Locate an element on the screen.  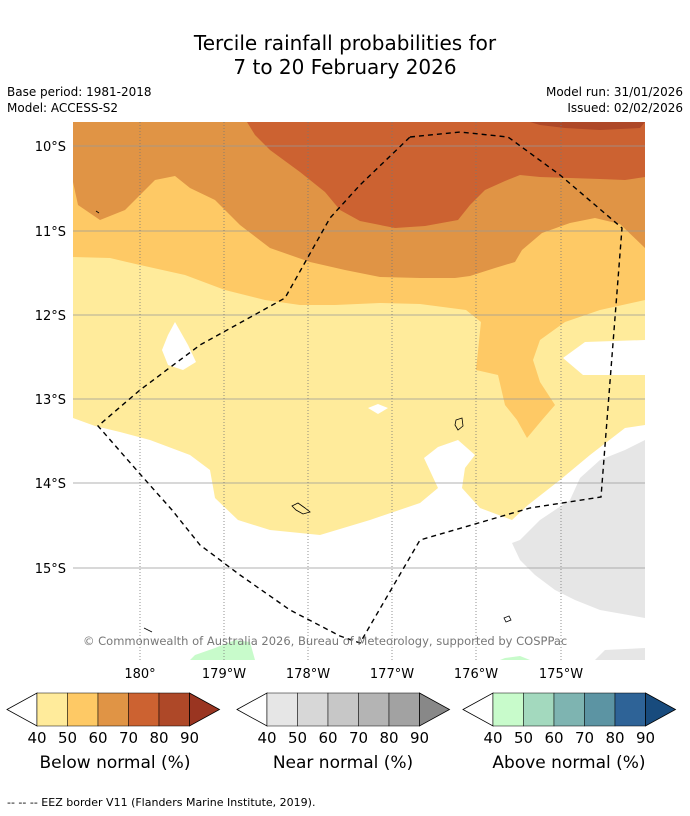
colorbar-above-tick-50: 50 is located at coordinates (523, 738).